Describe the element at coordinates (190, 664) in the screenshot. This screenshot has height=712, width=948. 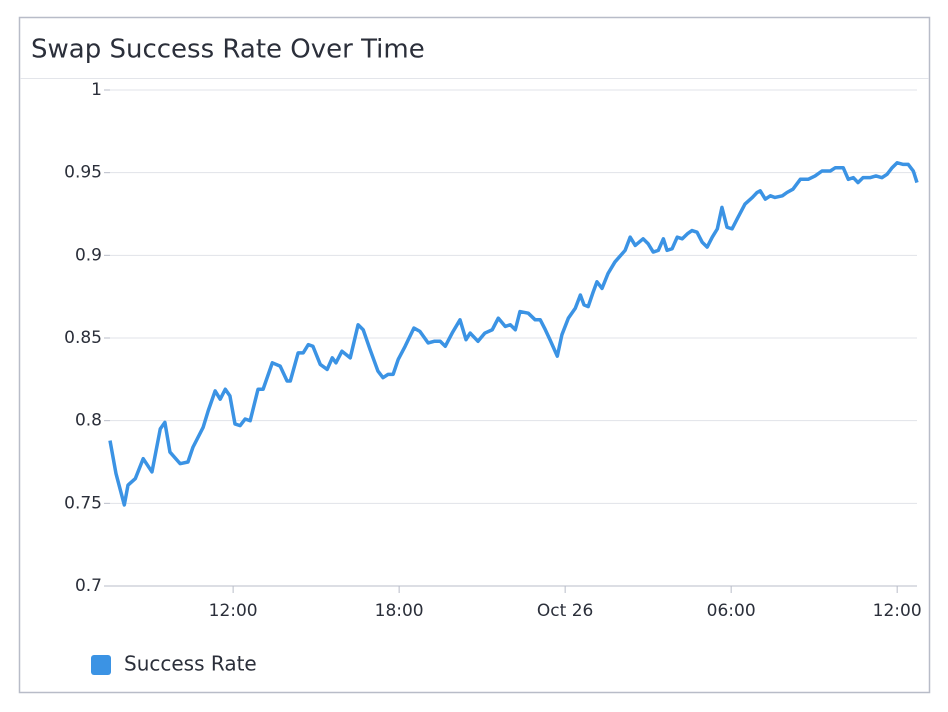
I see `legend-label: Success Rate` at that location.